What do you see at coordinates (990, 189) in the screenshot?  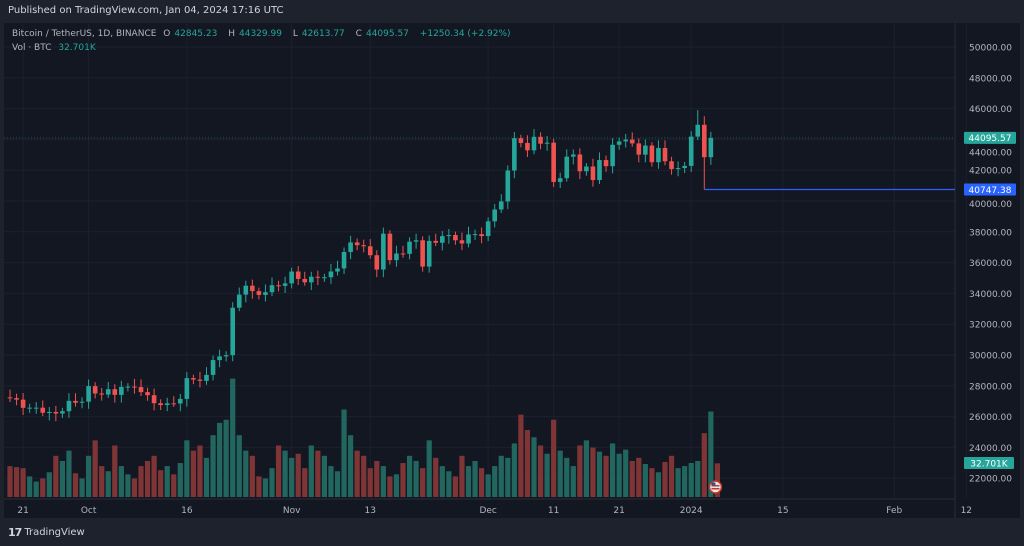 I see `horizontal-line-badge` at bounding box center [990, 189].